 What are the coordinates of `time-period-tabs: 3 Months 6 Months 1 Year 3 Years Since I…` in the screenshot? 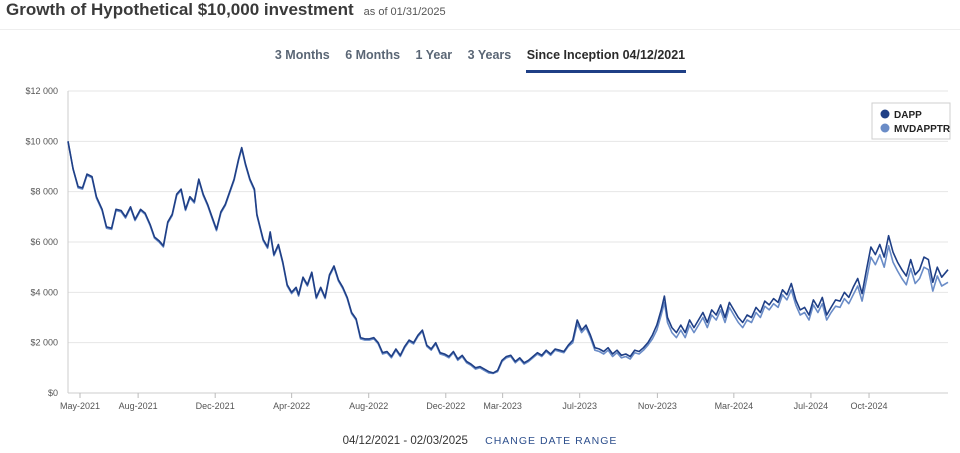 It's located at (480, 60).